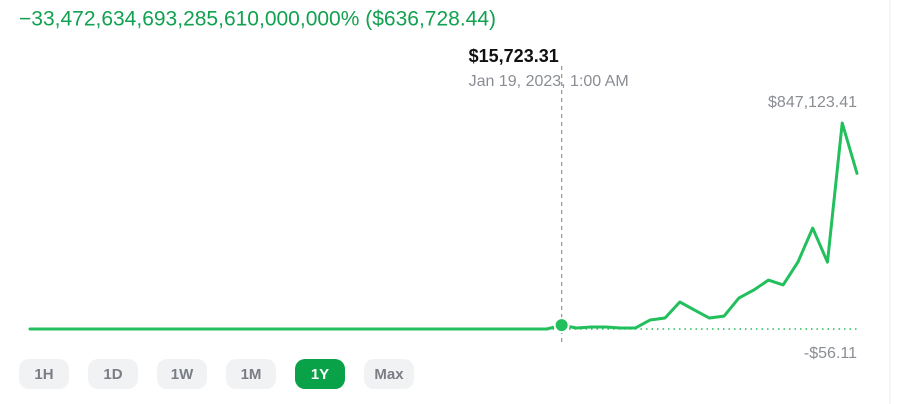  I want to click on range-button-label: 1W, so click(182, 374).